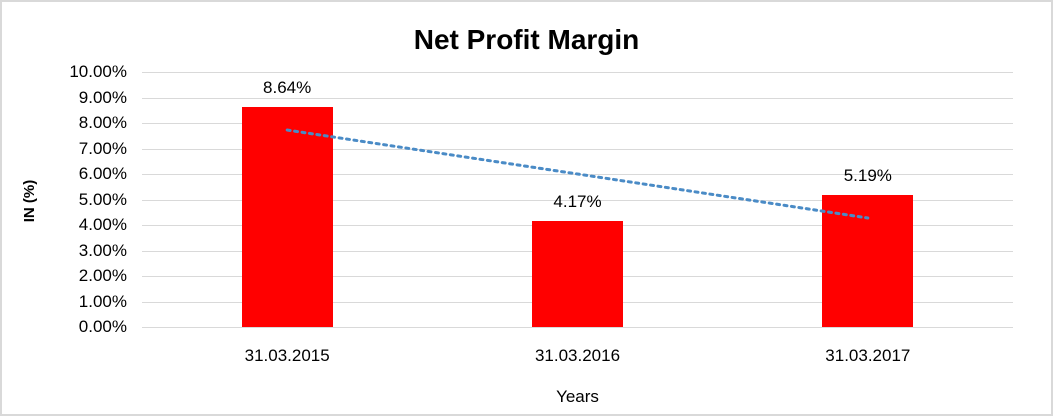  I want to click on y-axis-tick-label: 9.00%, so click(102, 97).